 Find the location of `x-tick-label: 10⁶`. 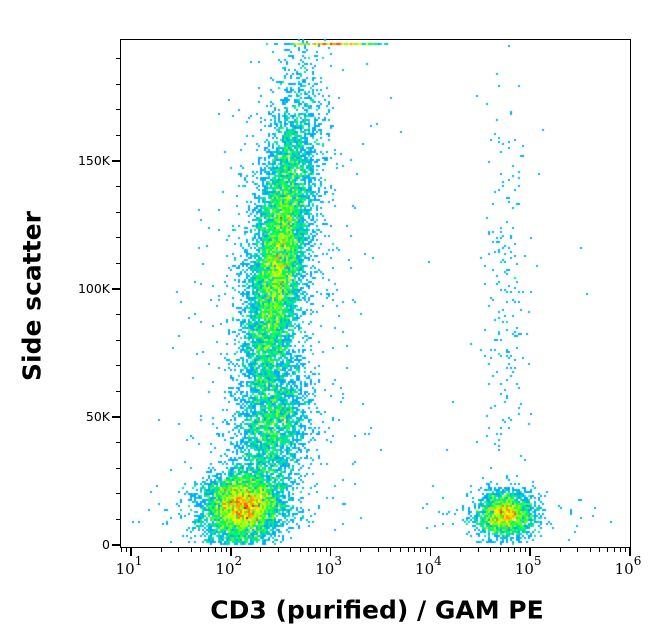

x-tick-label: 10⁶ is located at coordinates (628, 566).